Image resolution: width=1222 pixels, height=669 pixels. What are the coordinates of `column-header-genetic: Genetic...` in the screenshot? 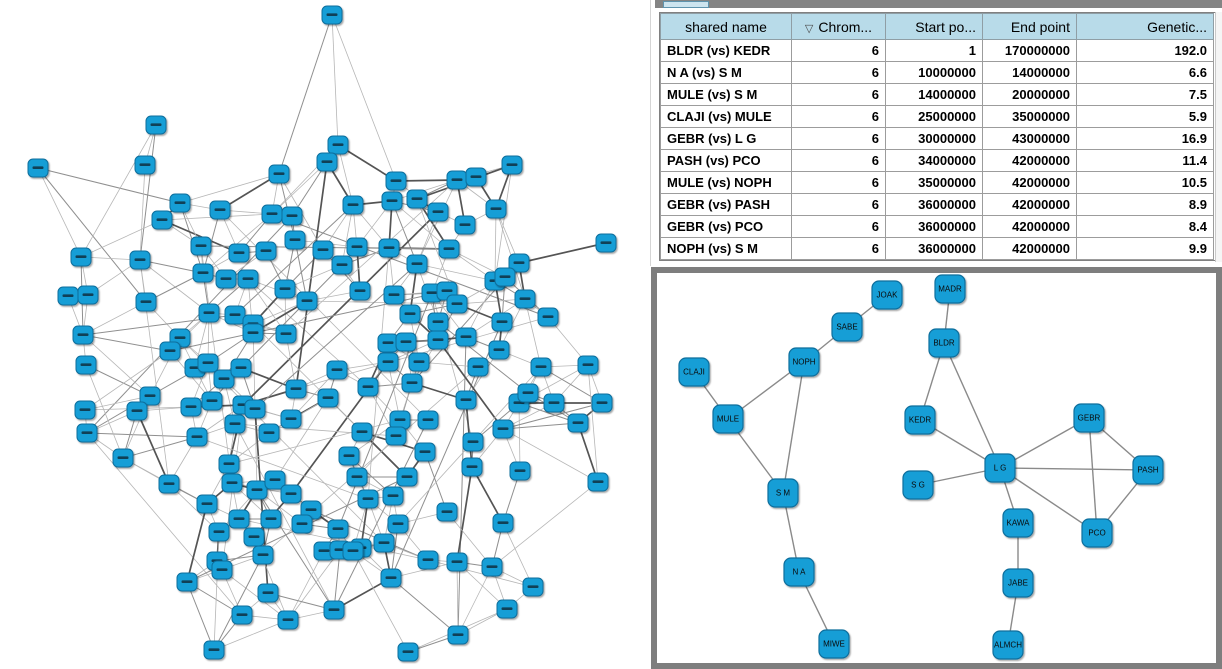 It's located at (1145, 26).